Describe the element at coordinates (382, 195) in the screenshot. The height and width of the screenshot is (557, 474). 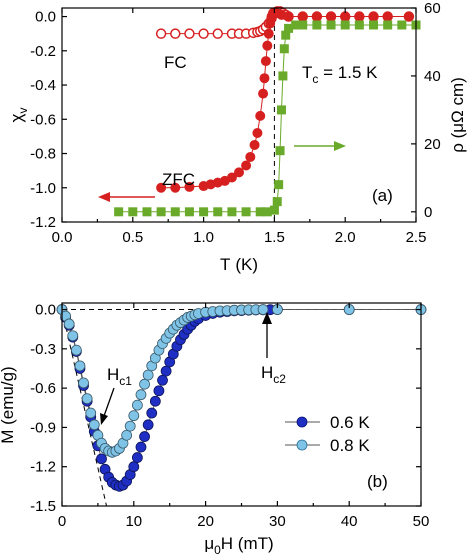
I see `panel-a-tag: (a)` at that location.